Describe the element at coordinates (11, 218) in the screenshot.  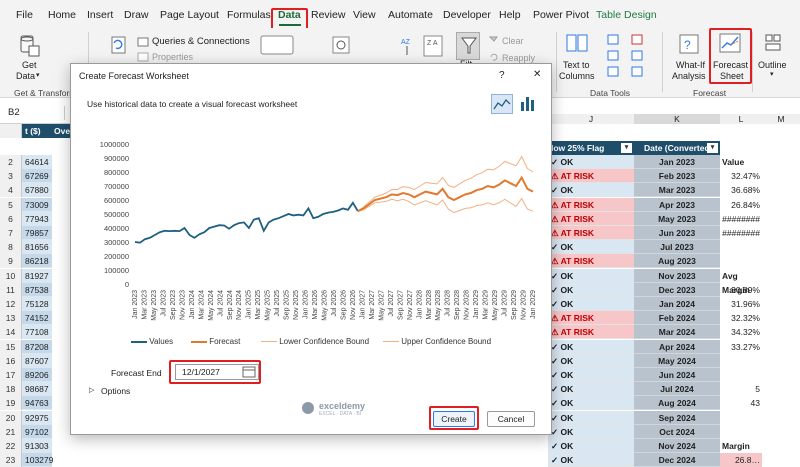
I see `row-number: 6` at that location.